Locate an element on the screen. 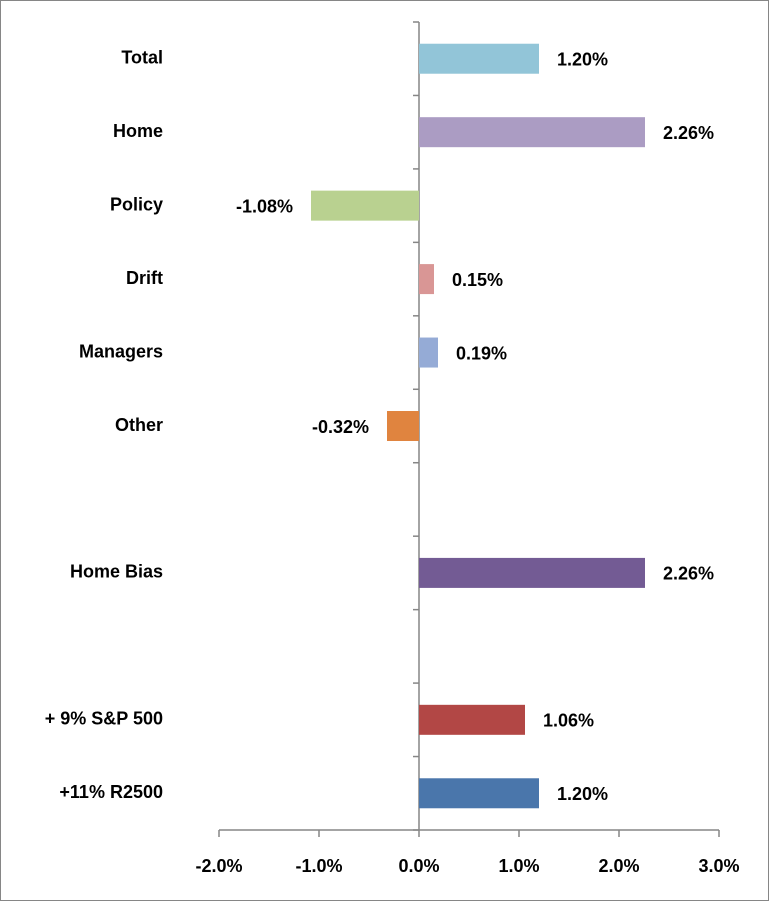 The width and height of the screenshot is (770, 902). y-tick-label: +11% R2500 is located at coordinates (111, 792).